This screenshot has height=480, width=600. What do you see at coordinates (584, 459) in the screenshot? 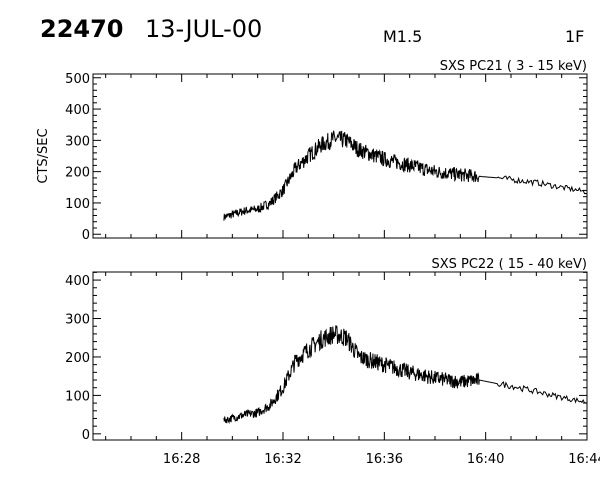
I see `x-tick-label: 16:44` at bounding box center [584, 459].